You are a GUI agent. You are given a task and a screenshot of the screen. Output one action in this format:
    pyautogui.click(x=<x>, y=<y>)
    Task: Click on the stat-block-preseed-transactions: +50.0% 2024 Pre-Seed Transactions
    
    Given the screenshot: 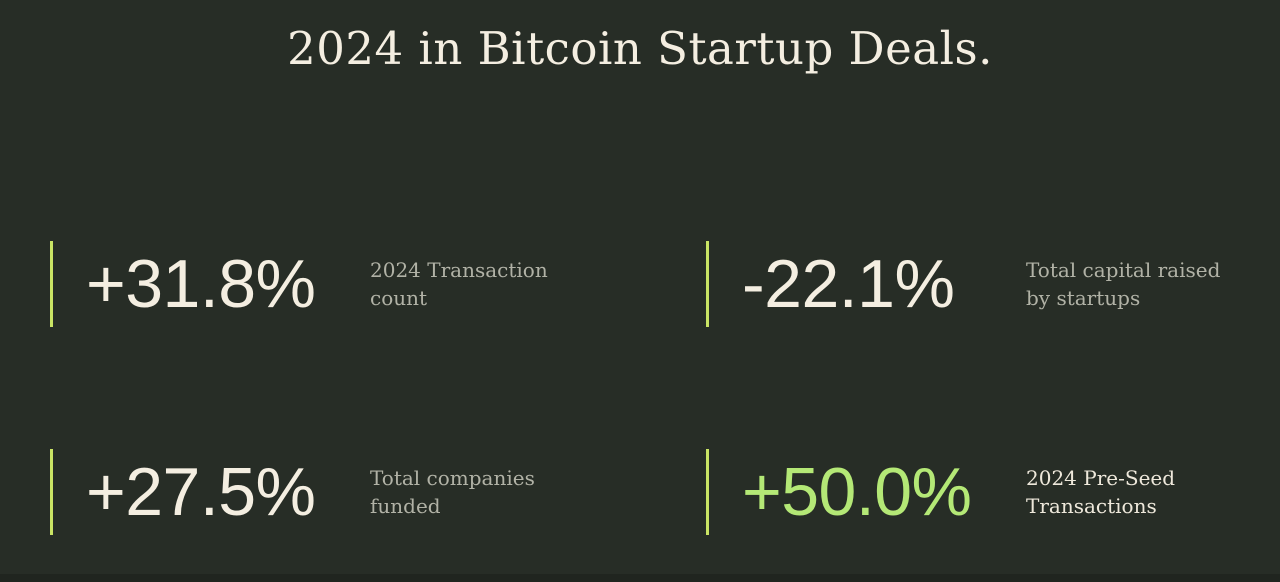 What is the action you would take?
    pyautogui.click(x=940, y=492)
    